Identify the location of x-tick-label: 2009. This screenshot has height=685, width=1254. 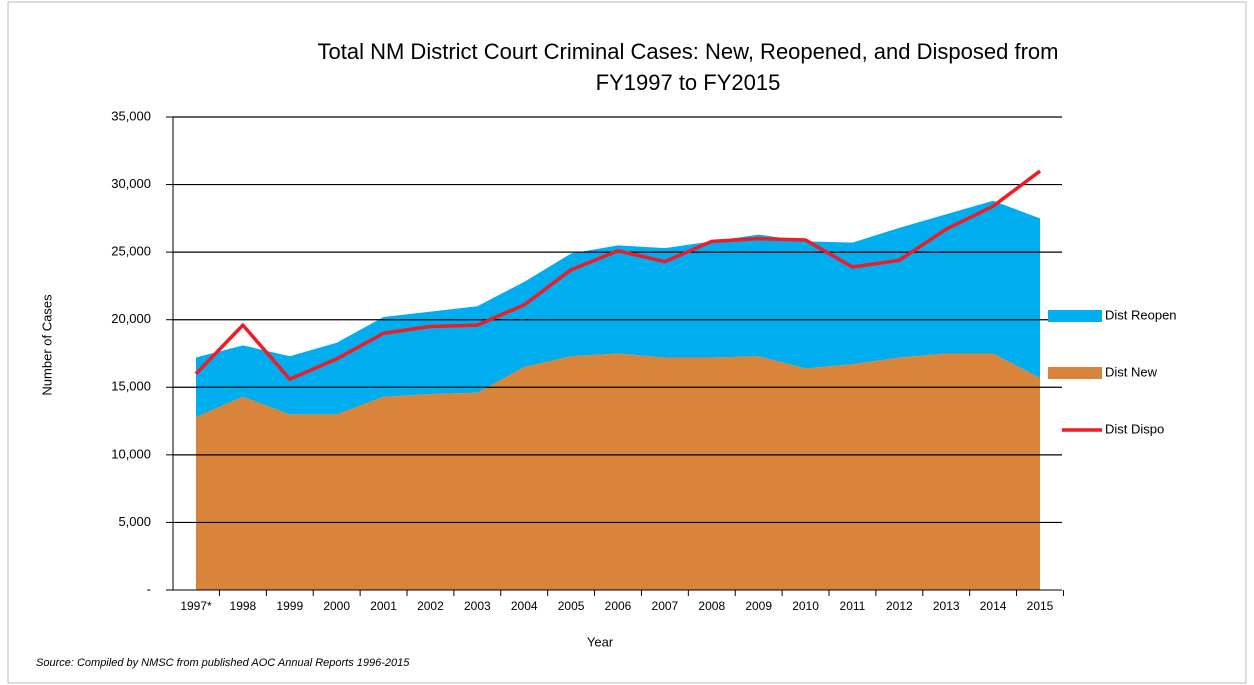
(758, 606).